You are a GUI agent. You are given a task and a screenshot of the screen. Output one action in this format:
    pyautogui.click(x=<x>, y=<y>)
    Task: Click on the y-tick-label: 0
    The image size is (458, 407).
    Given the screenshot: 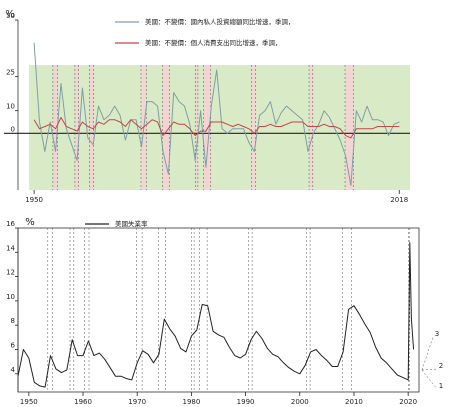 What is the action you would take?
    pyautogui.click(x=13, y=129)
    